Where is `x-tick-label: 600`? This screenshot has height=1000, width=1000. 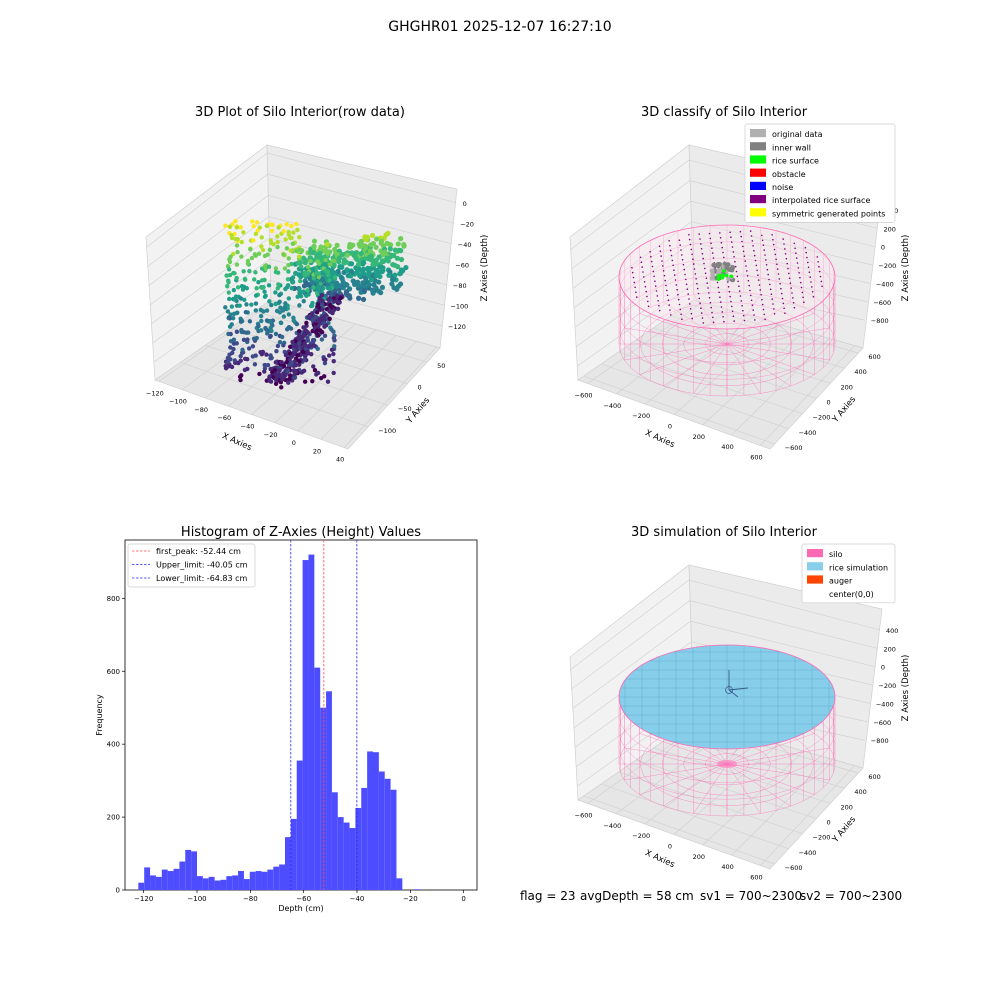
x-tick-label: 600 is located at coordinates (756, 878).